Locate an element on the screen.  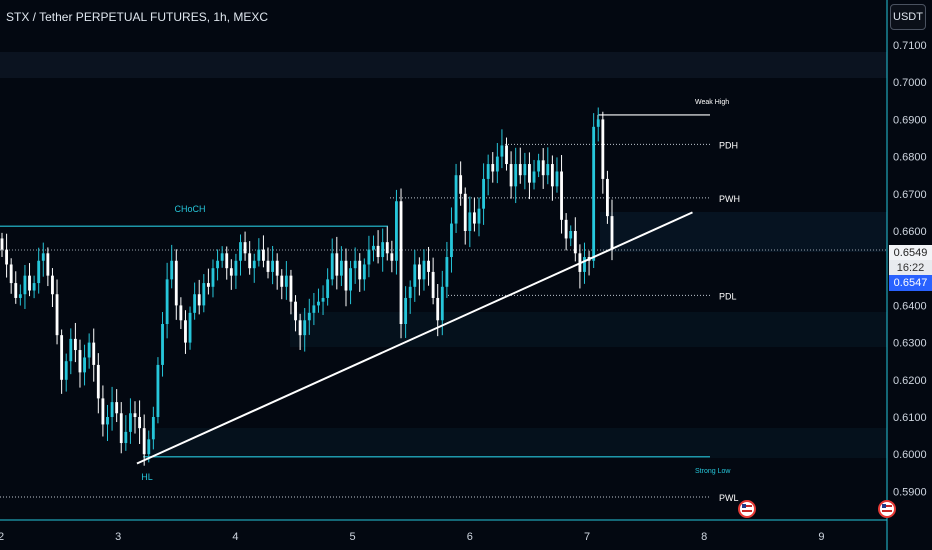
price-tick-label: 0.6600 is located at coordinates (910, 232).